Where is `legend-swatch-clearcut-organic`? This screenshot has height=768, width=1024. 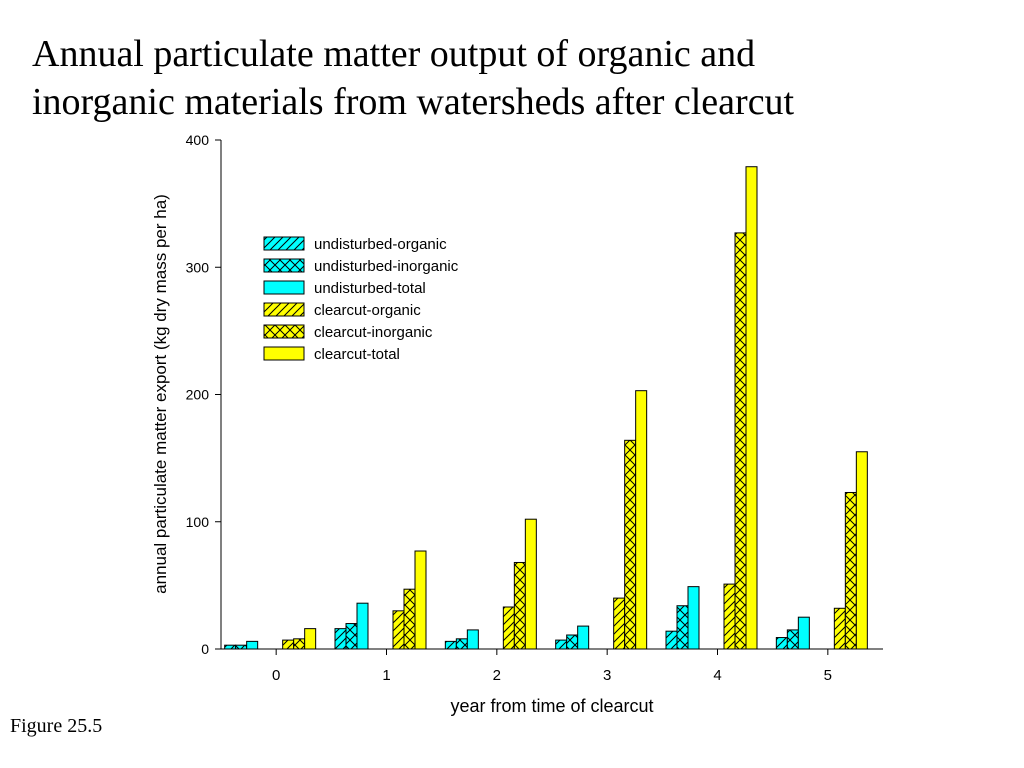
legend-swatch-clearcut-organic is located at coordinates (284, 309).